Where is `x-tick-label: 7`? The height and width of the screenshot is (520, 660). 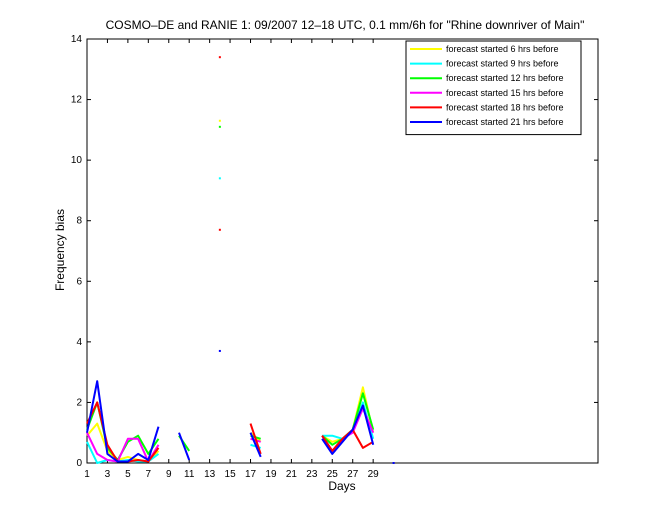
x-tick-label: 7 is located at coordinates (149, 474).